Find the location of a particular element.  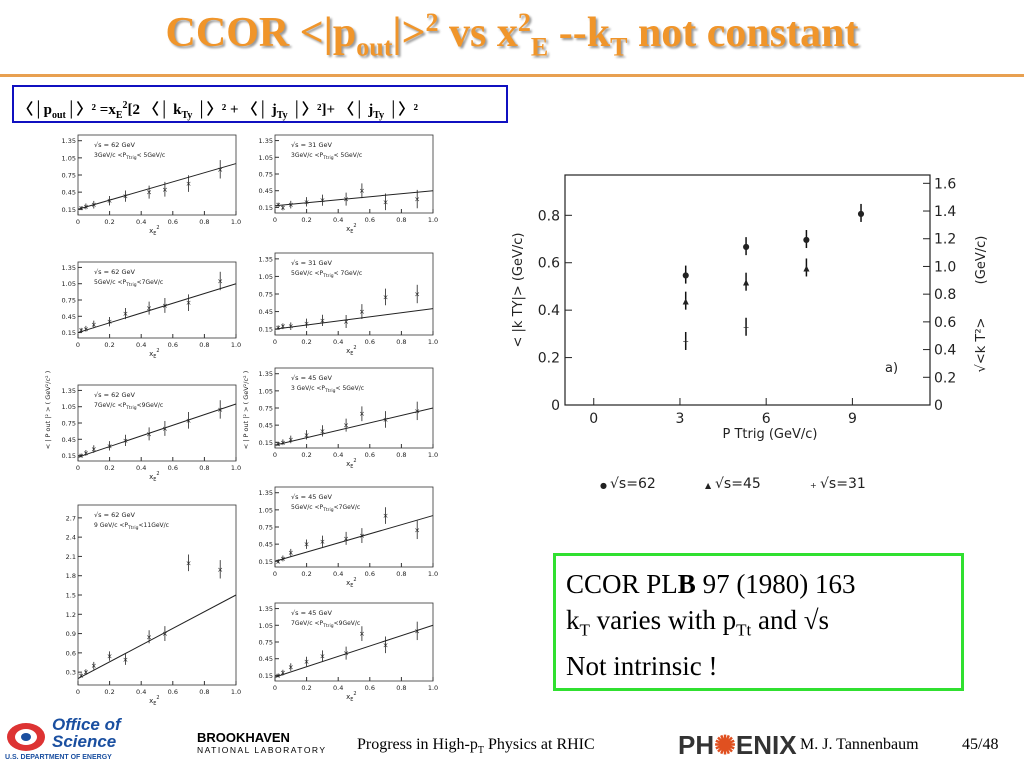

x-axis-label: P Ttrig (GeV/c) is located at coordinates (770, 434).